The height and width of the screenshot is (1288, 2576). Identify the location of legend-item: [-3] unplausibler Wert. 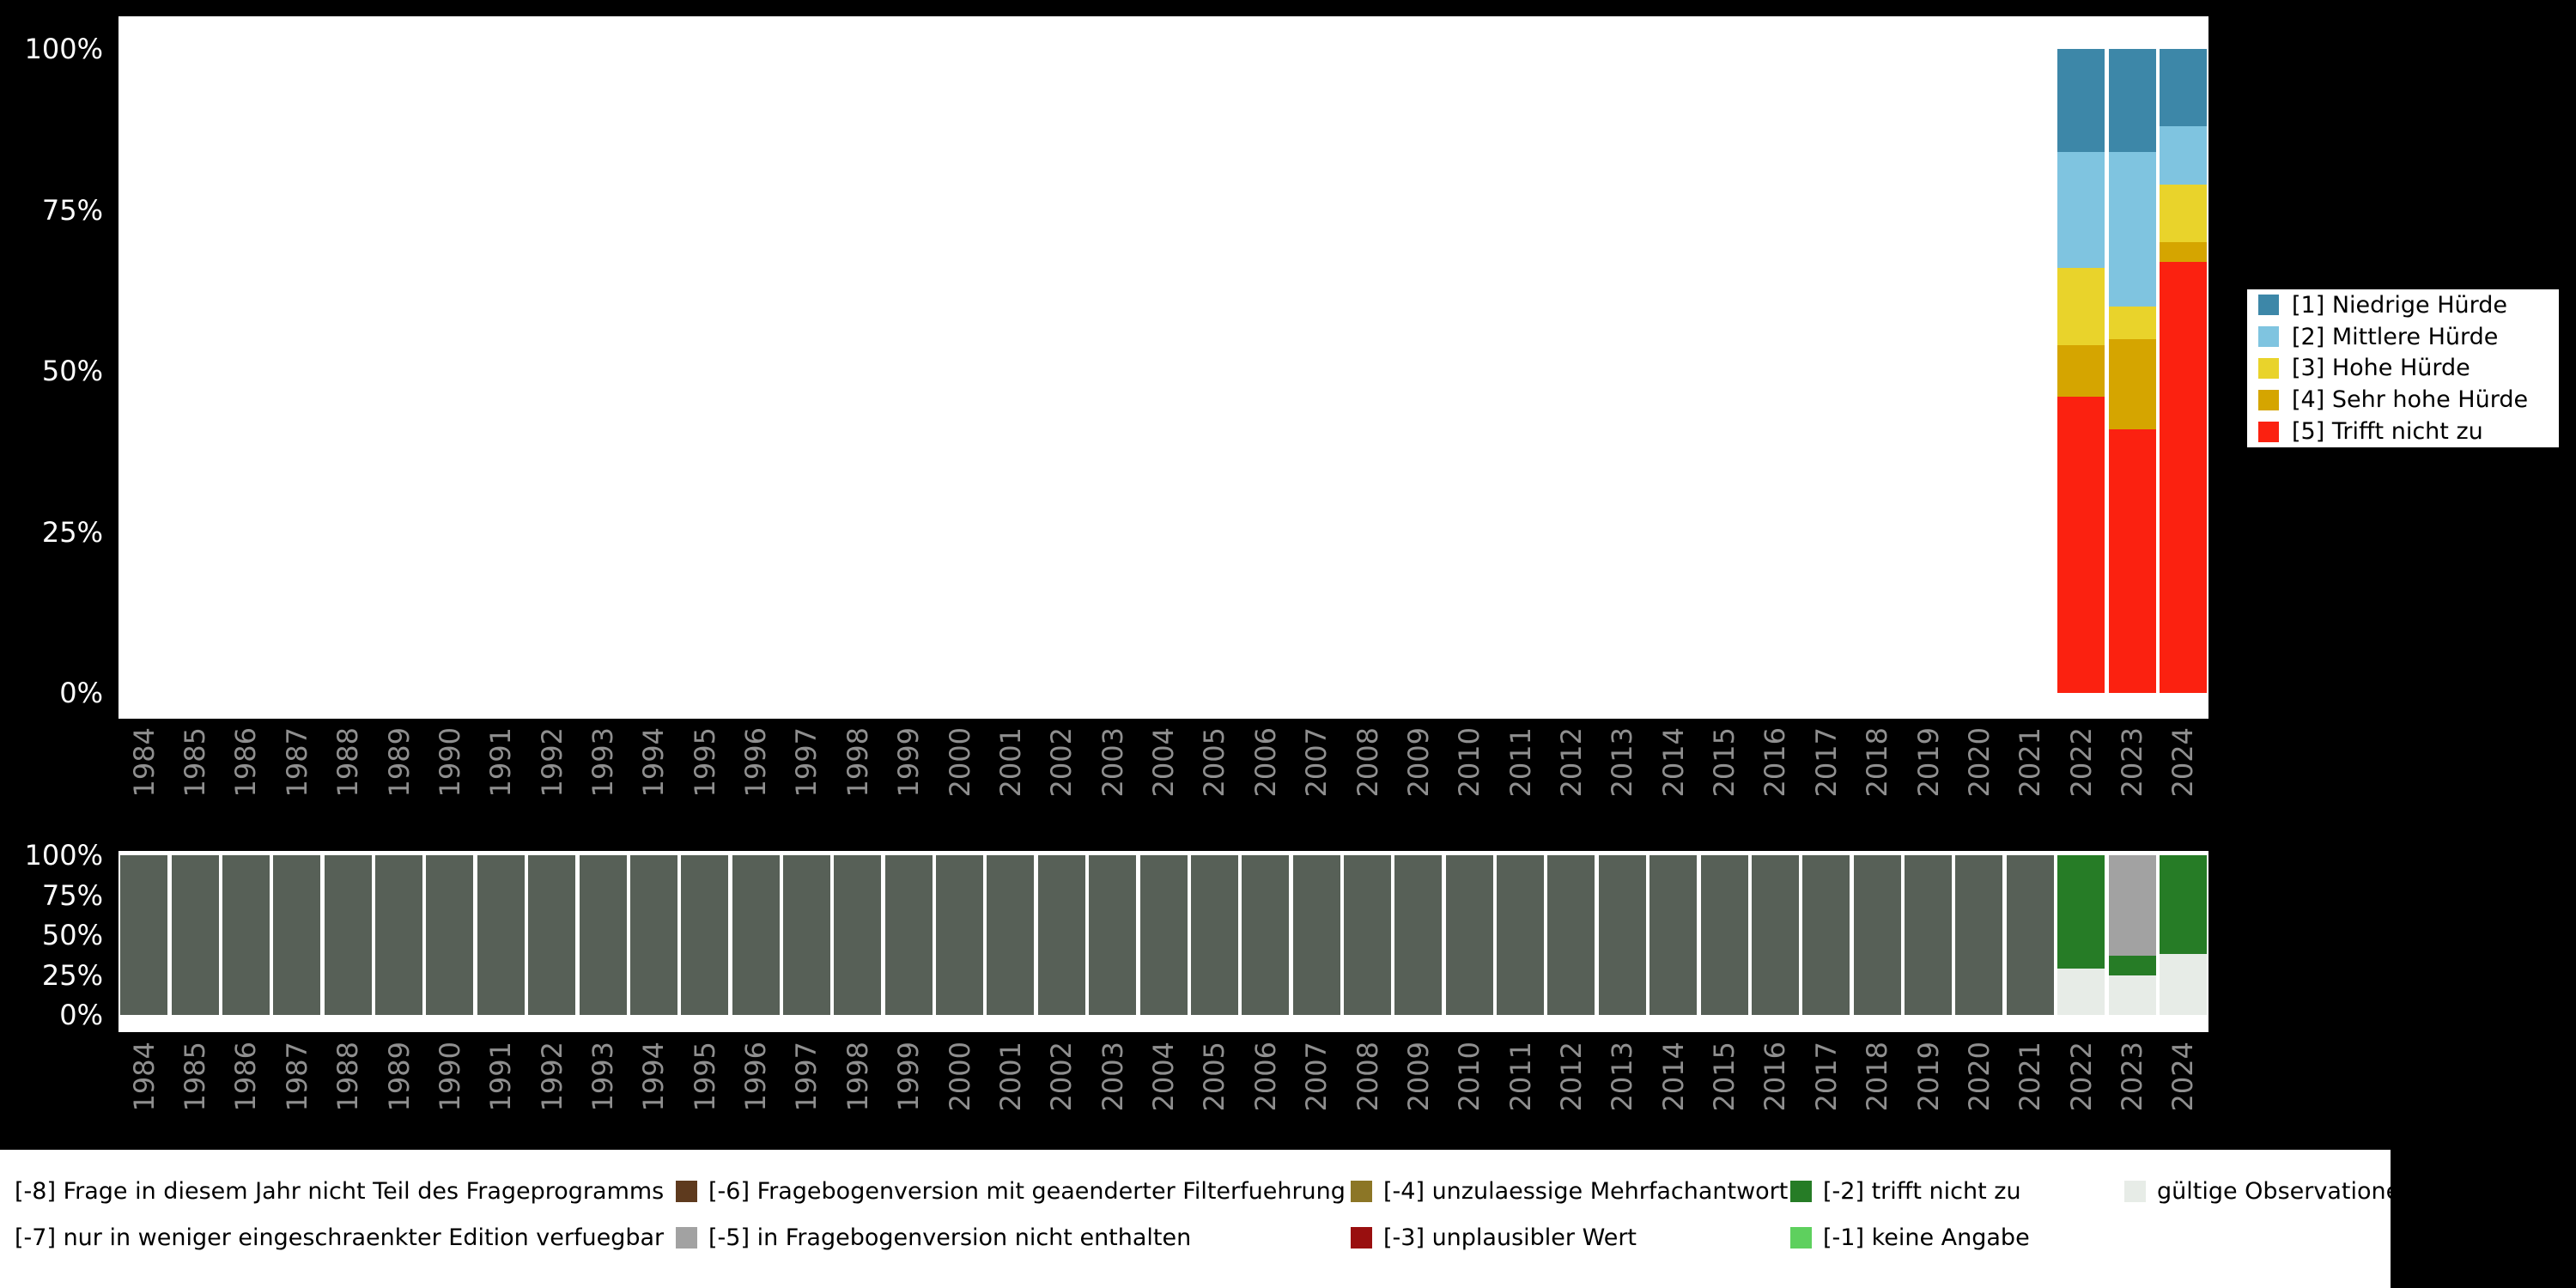
(1494, 1237).